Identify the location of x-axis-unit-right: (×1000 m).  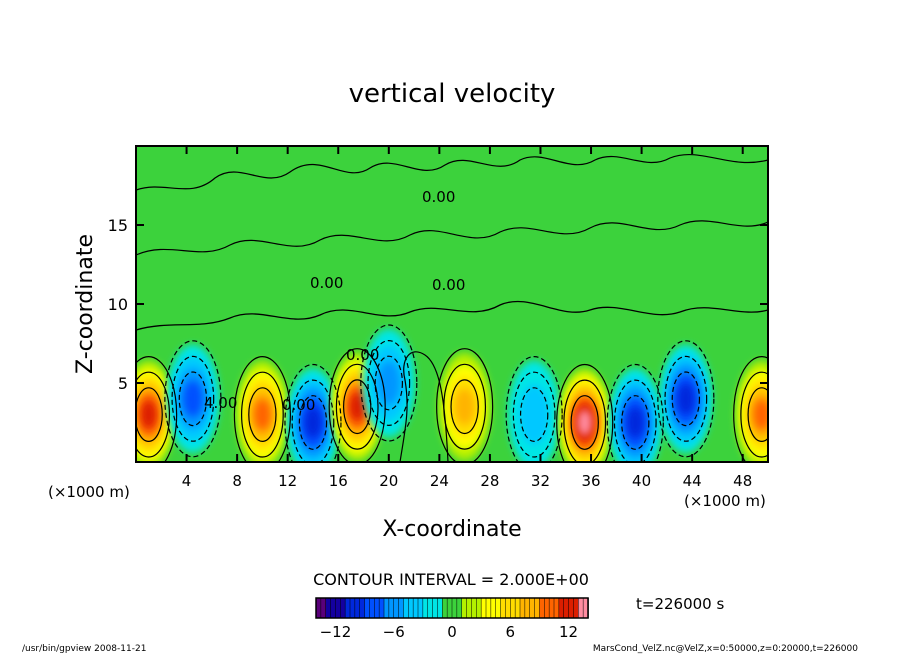
(725, 501).